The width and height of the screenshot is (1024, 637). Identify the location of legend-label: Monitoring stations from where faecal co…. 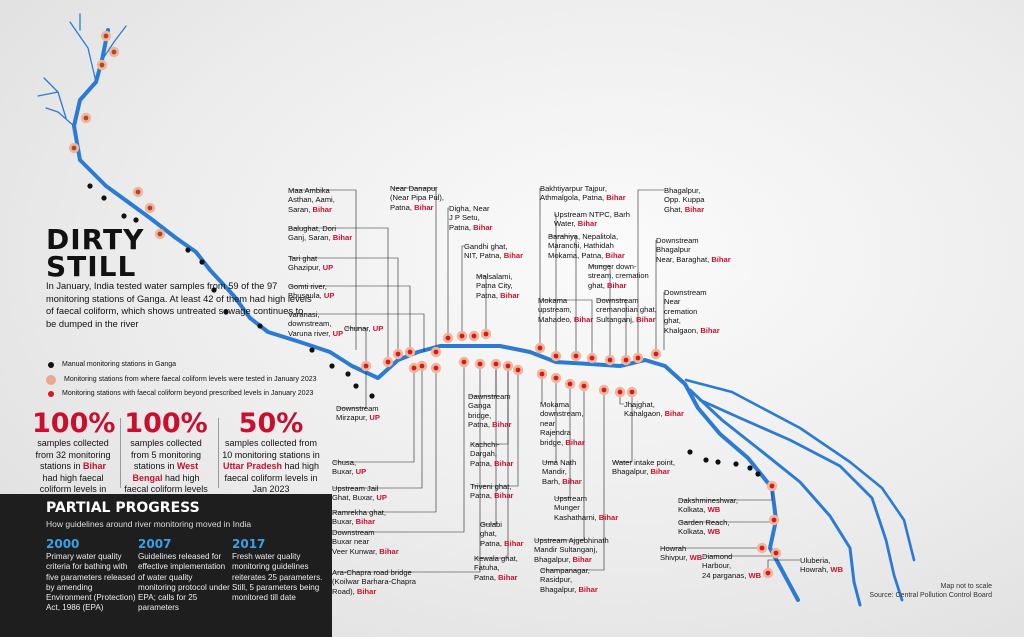
(190, 379).